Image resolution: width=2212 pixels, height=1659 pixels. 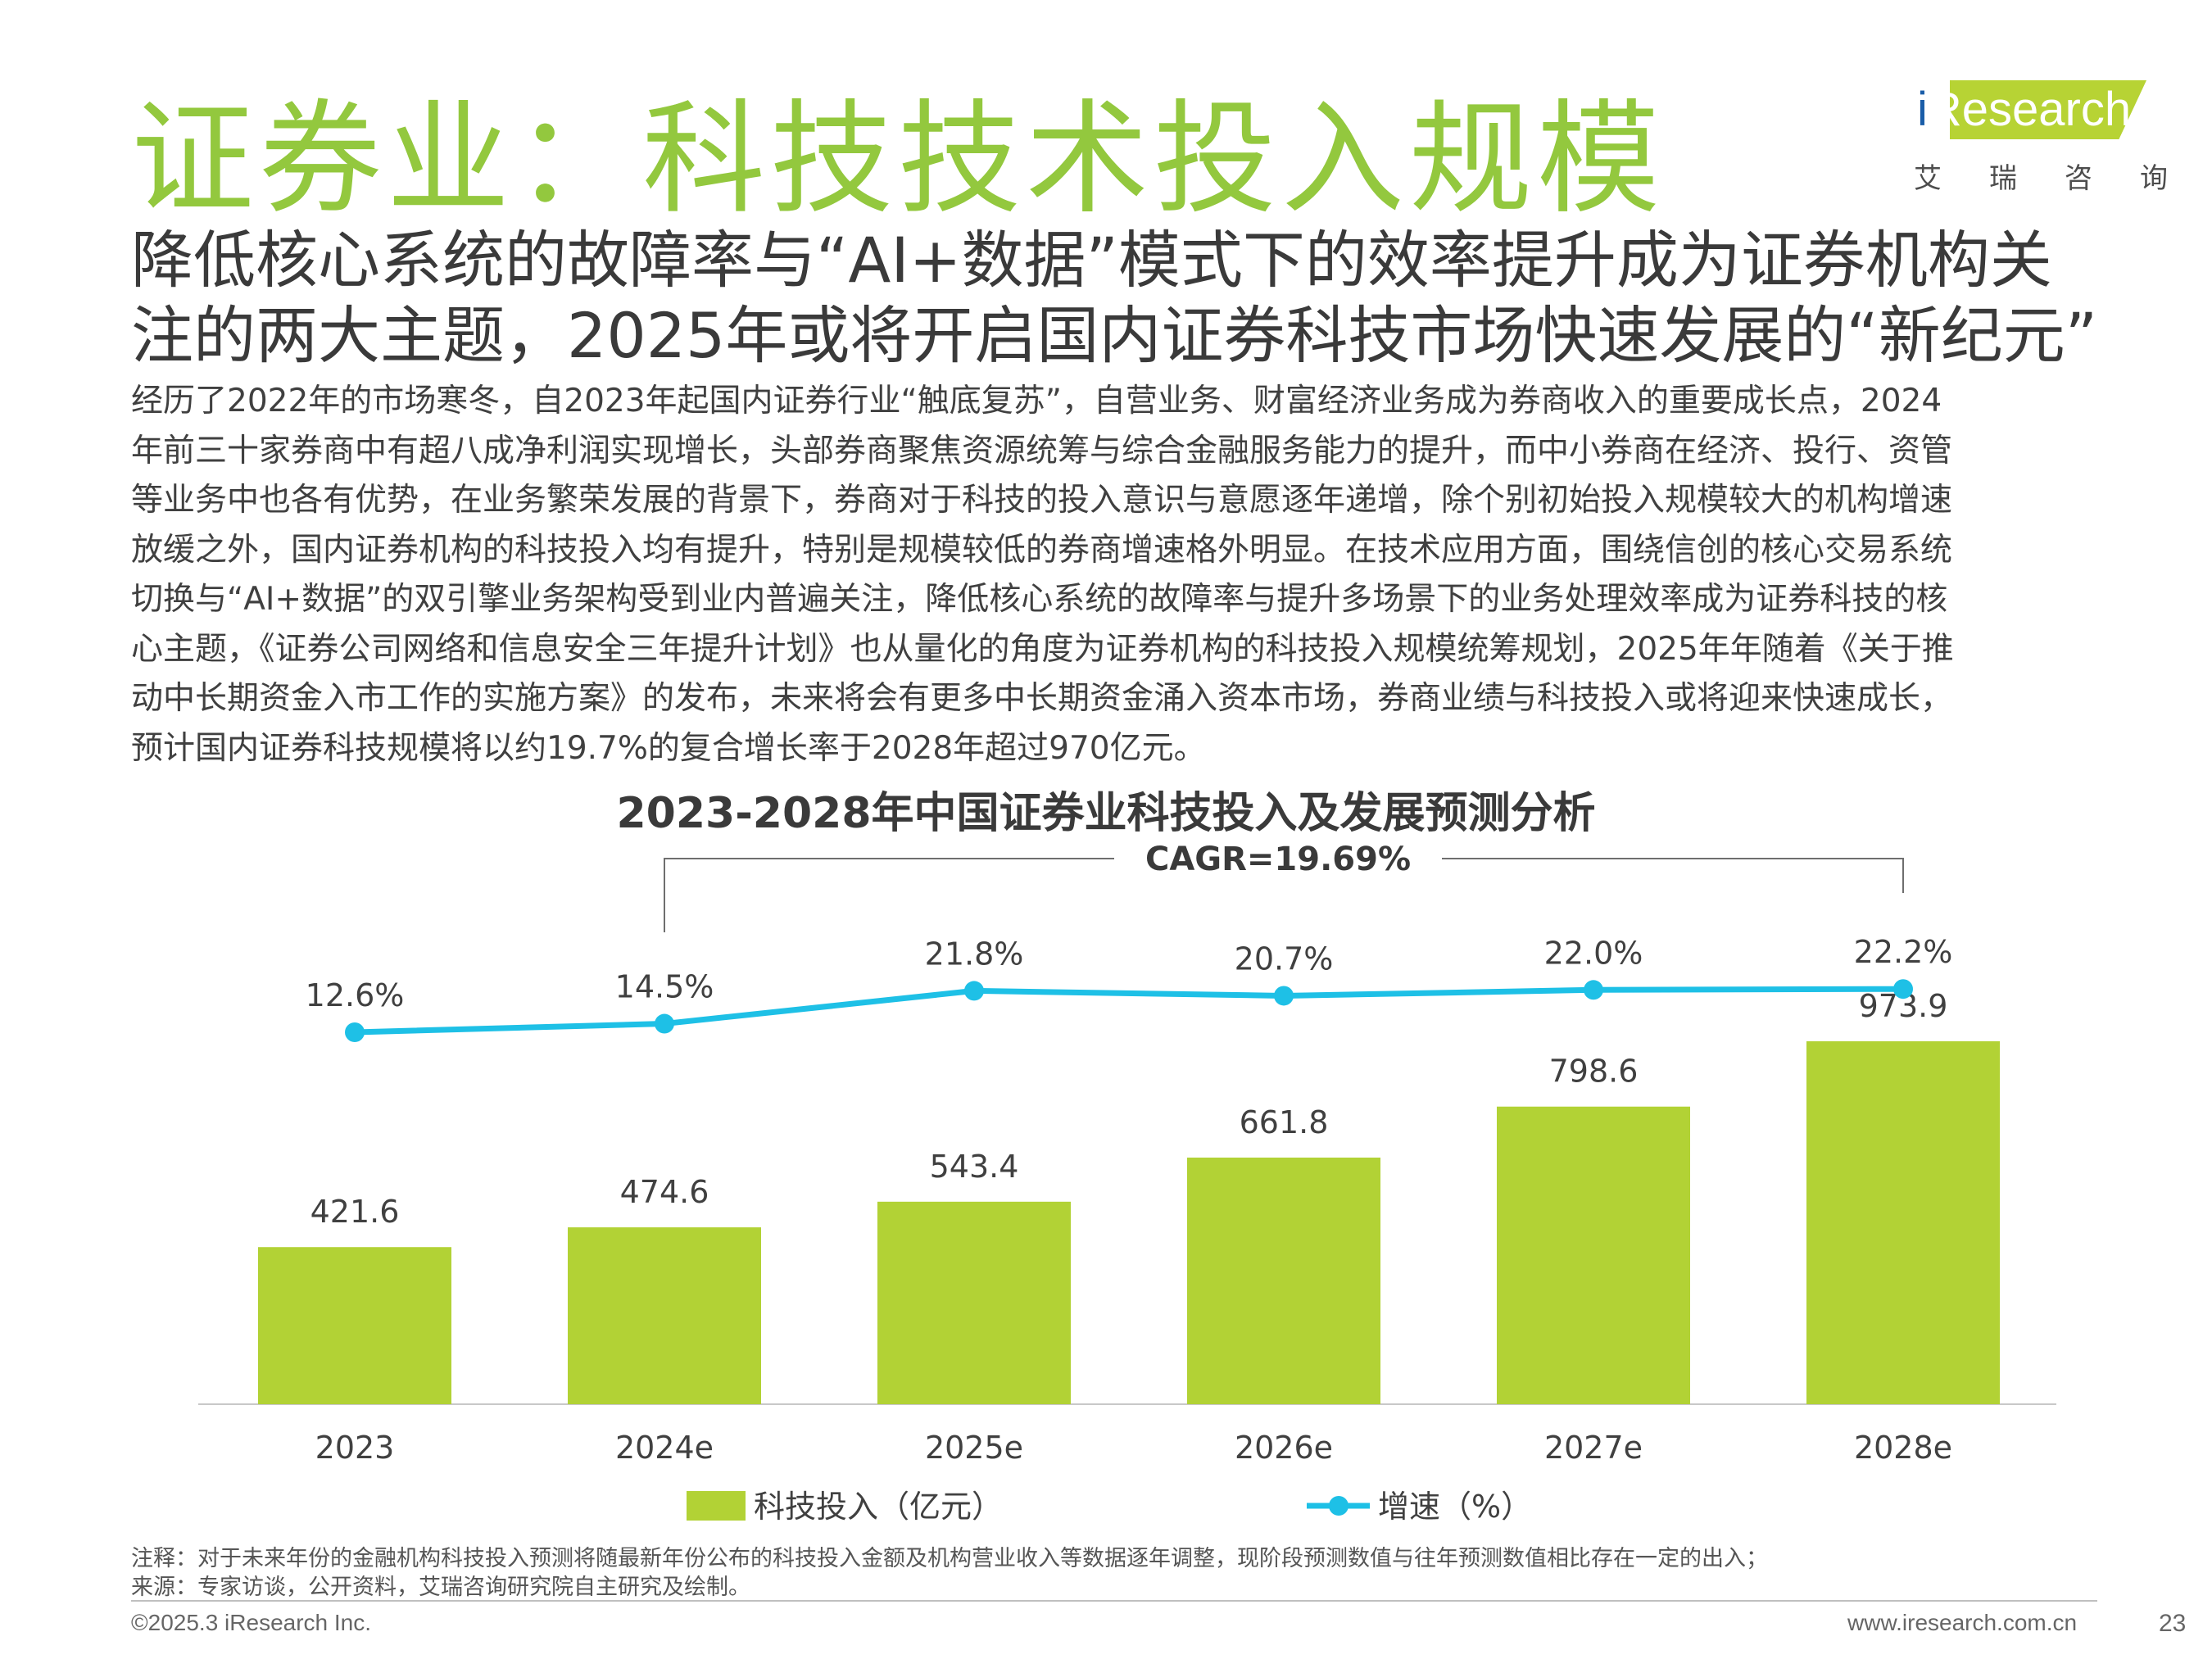 What do you see at coordinates (889, 895) in the screenshot?
I see `cagr-bracket-left` at bounding box center [889, 895].